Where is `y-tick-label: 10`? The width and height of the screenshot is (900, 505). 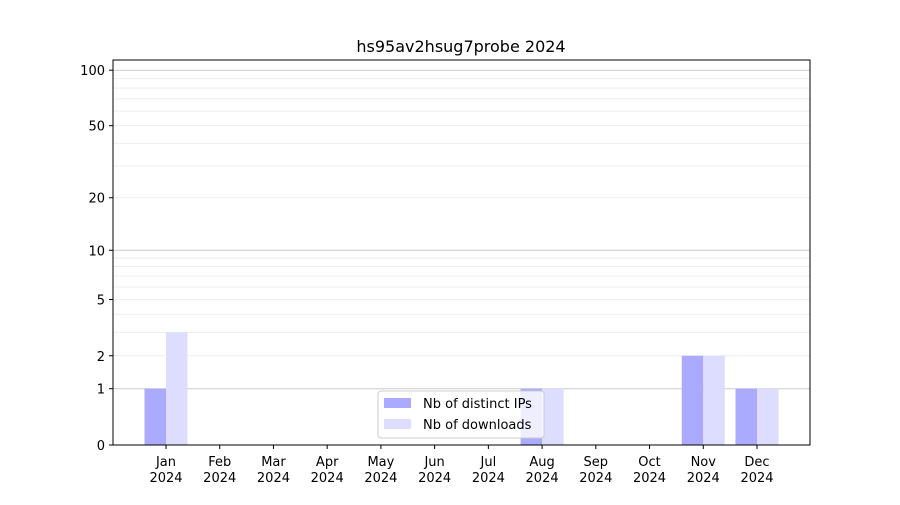 y-tick-label: 10 is located at coordinates (96, 251).